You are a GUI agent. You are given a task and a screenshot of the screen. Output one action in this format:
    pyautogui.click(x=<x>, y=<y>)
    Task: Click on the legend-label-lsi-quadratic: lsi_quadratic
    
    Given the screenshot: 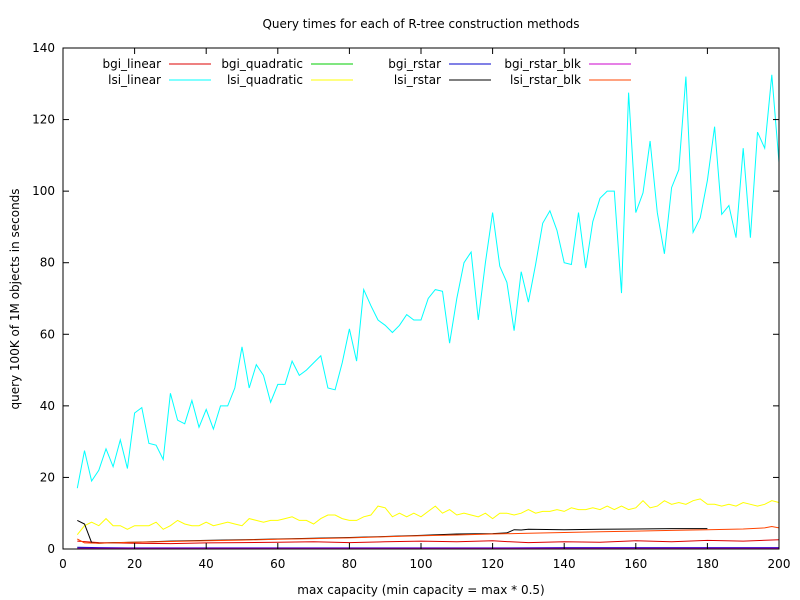 What is the action you would take?
    pyautogui.click(x=265, y=80)
    